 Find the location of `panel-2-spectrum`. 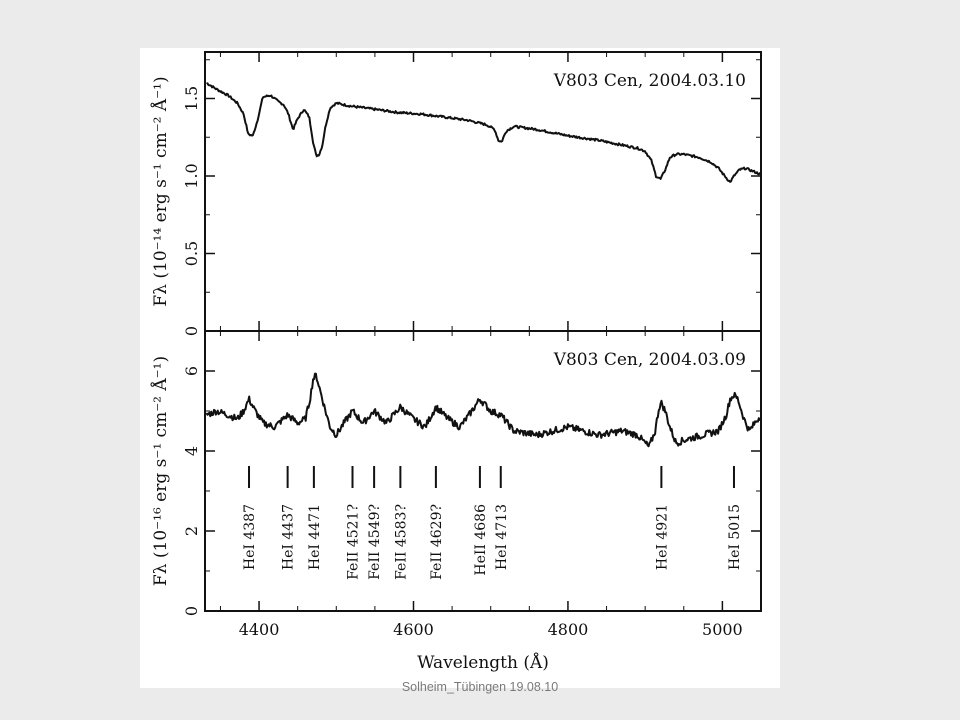

panel-2-spectrum is located at coordinates (483, 410).